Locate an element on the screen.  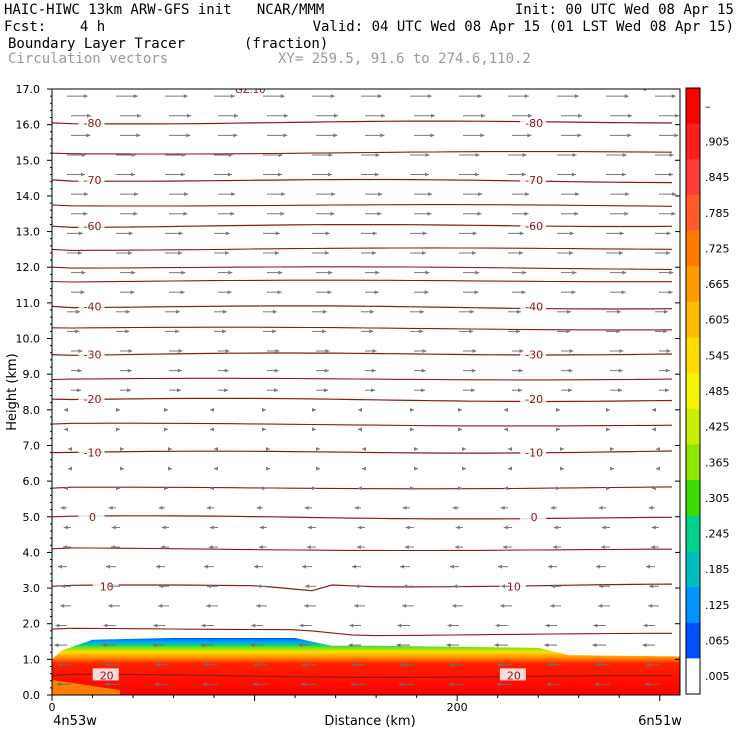
x-axis-label: Distance (km) is located at coordinates (369, 721).